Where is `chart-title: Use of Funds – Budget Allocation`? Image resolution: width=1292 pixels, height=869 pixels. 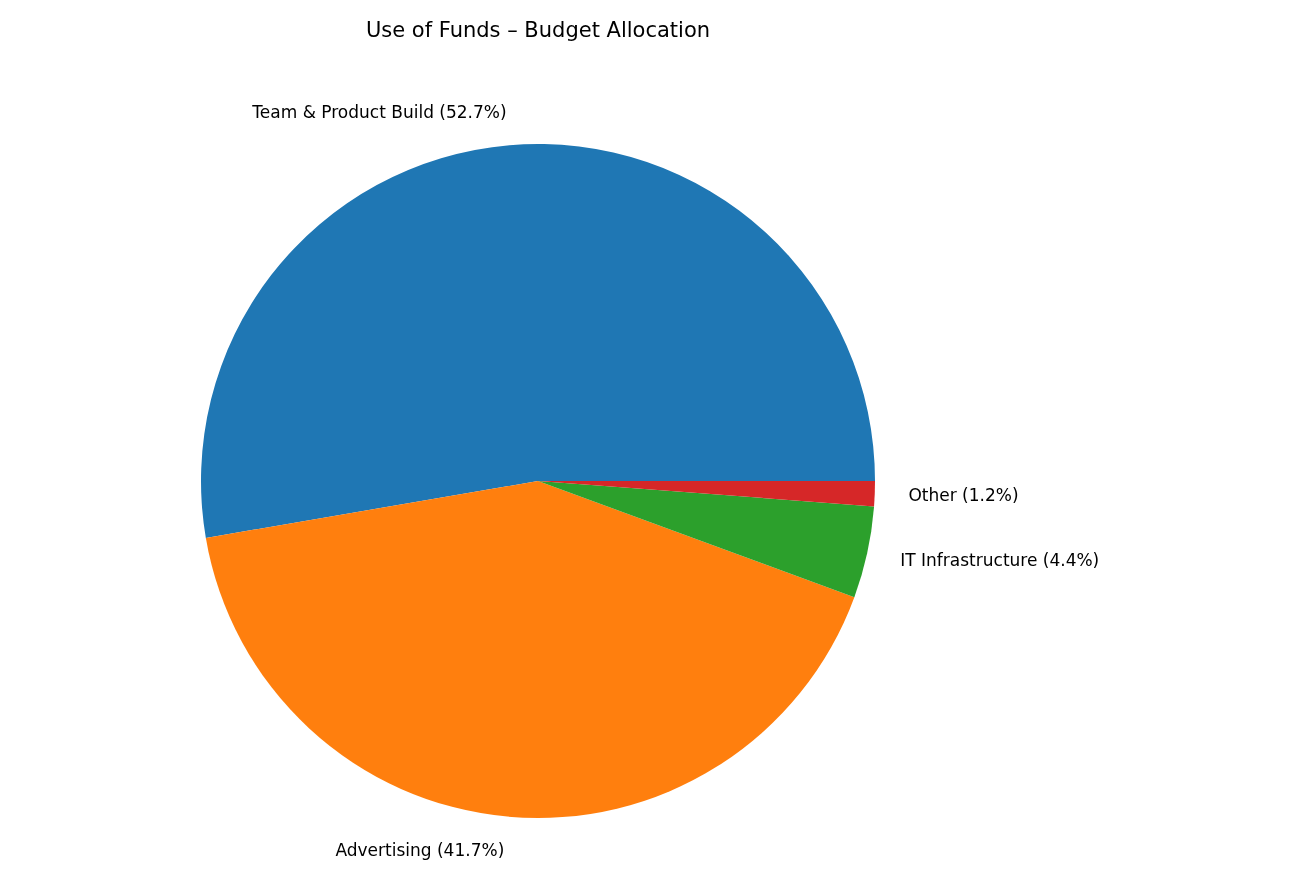
chart-title: Use of Funds – Budget Allocation is located at coordinates (538, 30).